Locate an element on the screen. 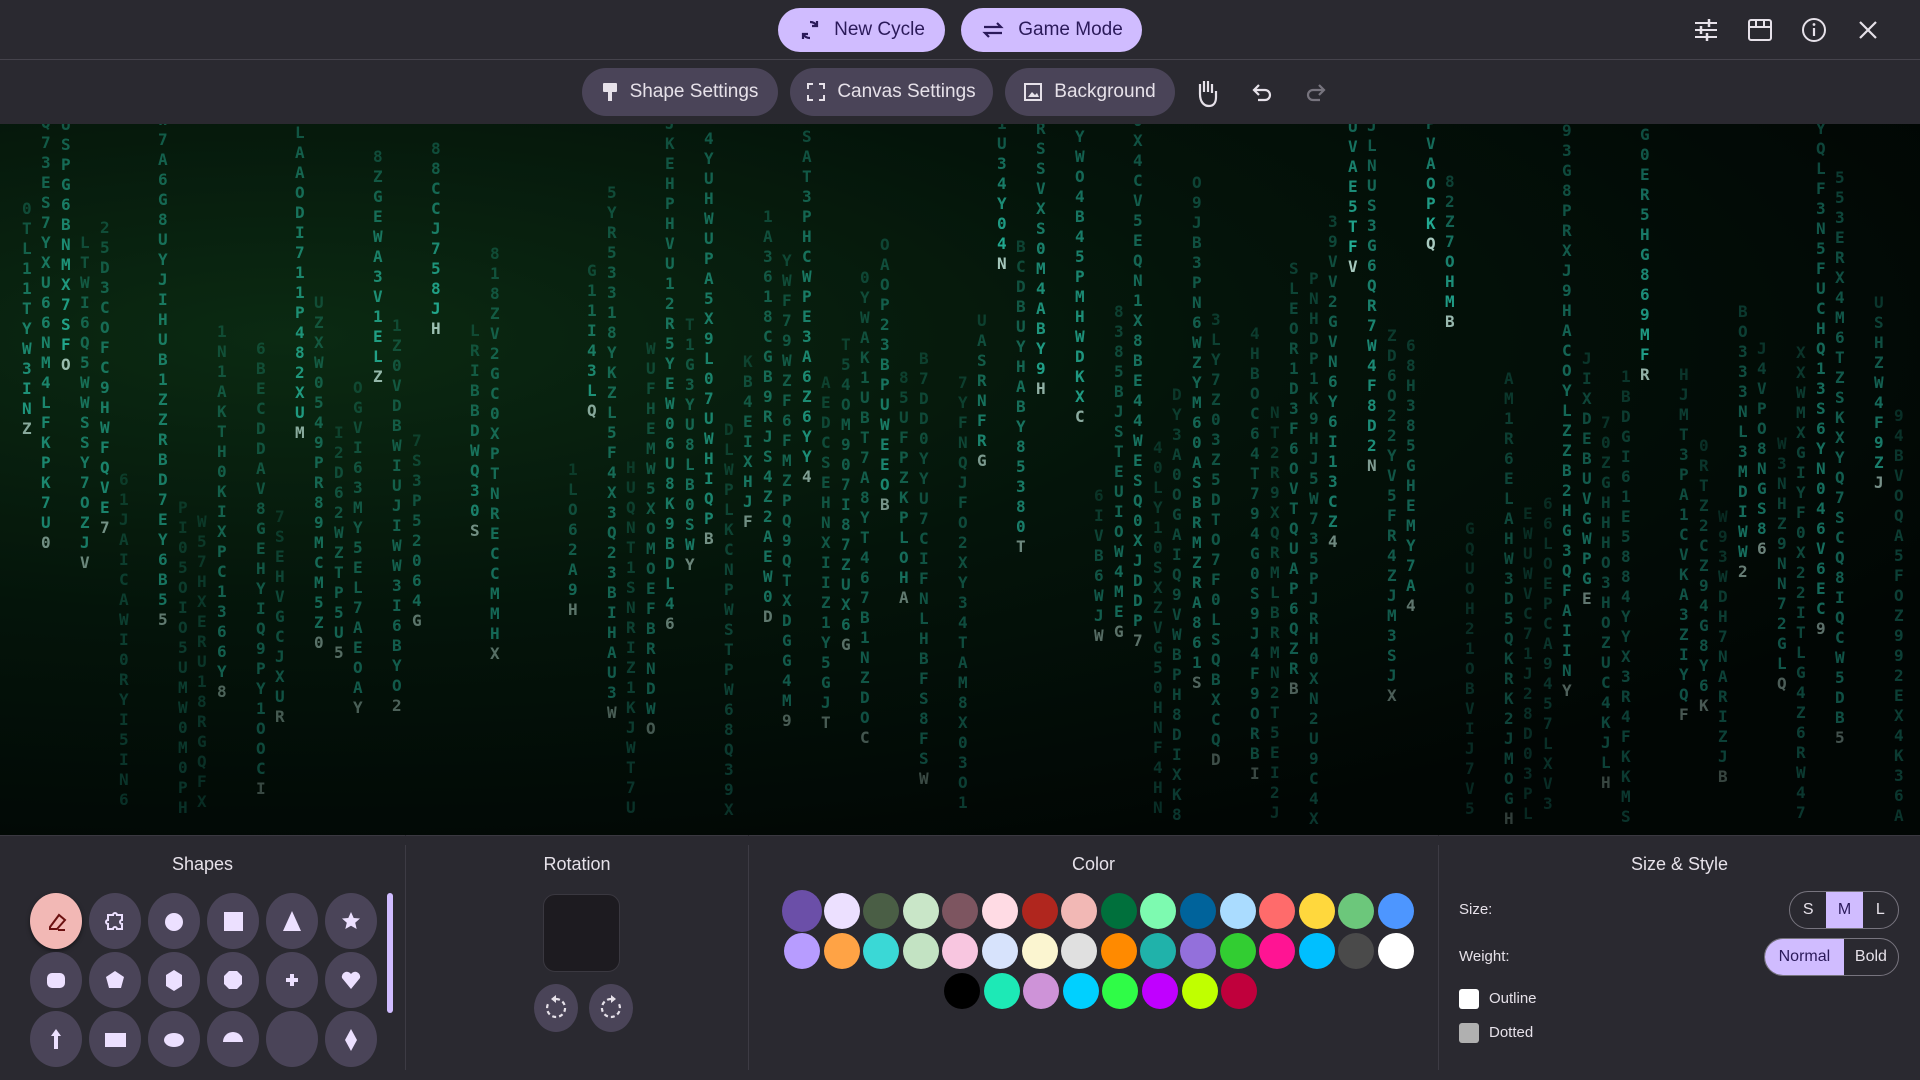  size-s: S is located at coordinates (1808, 909).